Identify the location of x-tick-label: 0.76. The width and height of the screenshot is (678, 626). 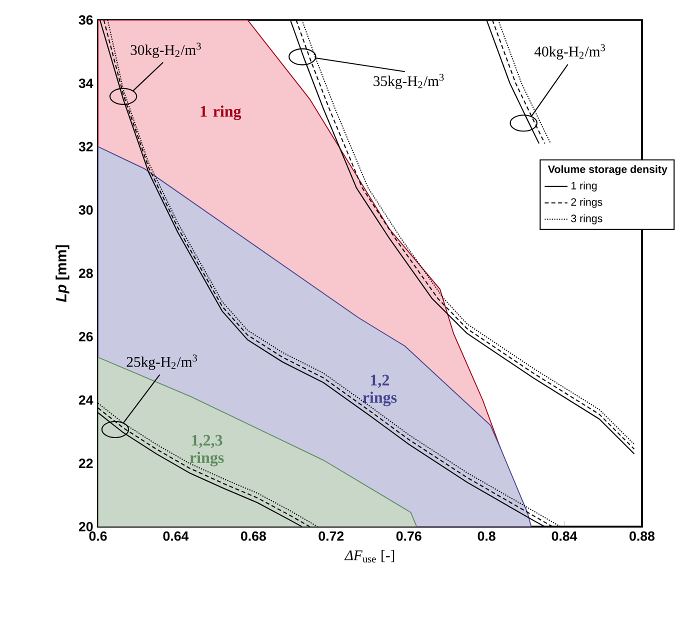
(409, 536).